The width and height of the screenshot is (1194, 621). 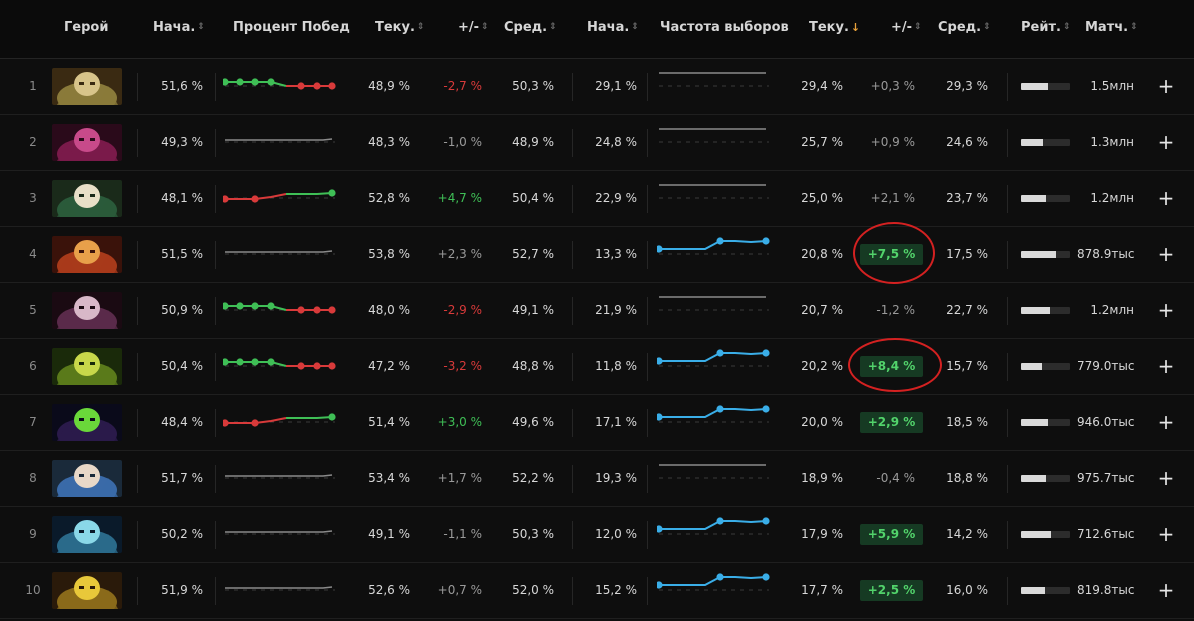 What do you see at coordinates (1112, 198) in the screenshot?
I see `matches-count: 1.2млн` at bounding box center [1112, 198].